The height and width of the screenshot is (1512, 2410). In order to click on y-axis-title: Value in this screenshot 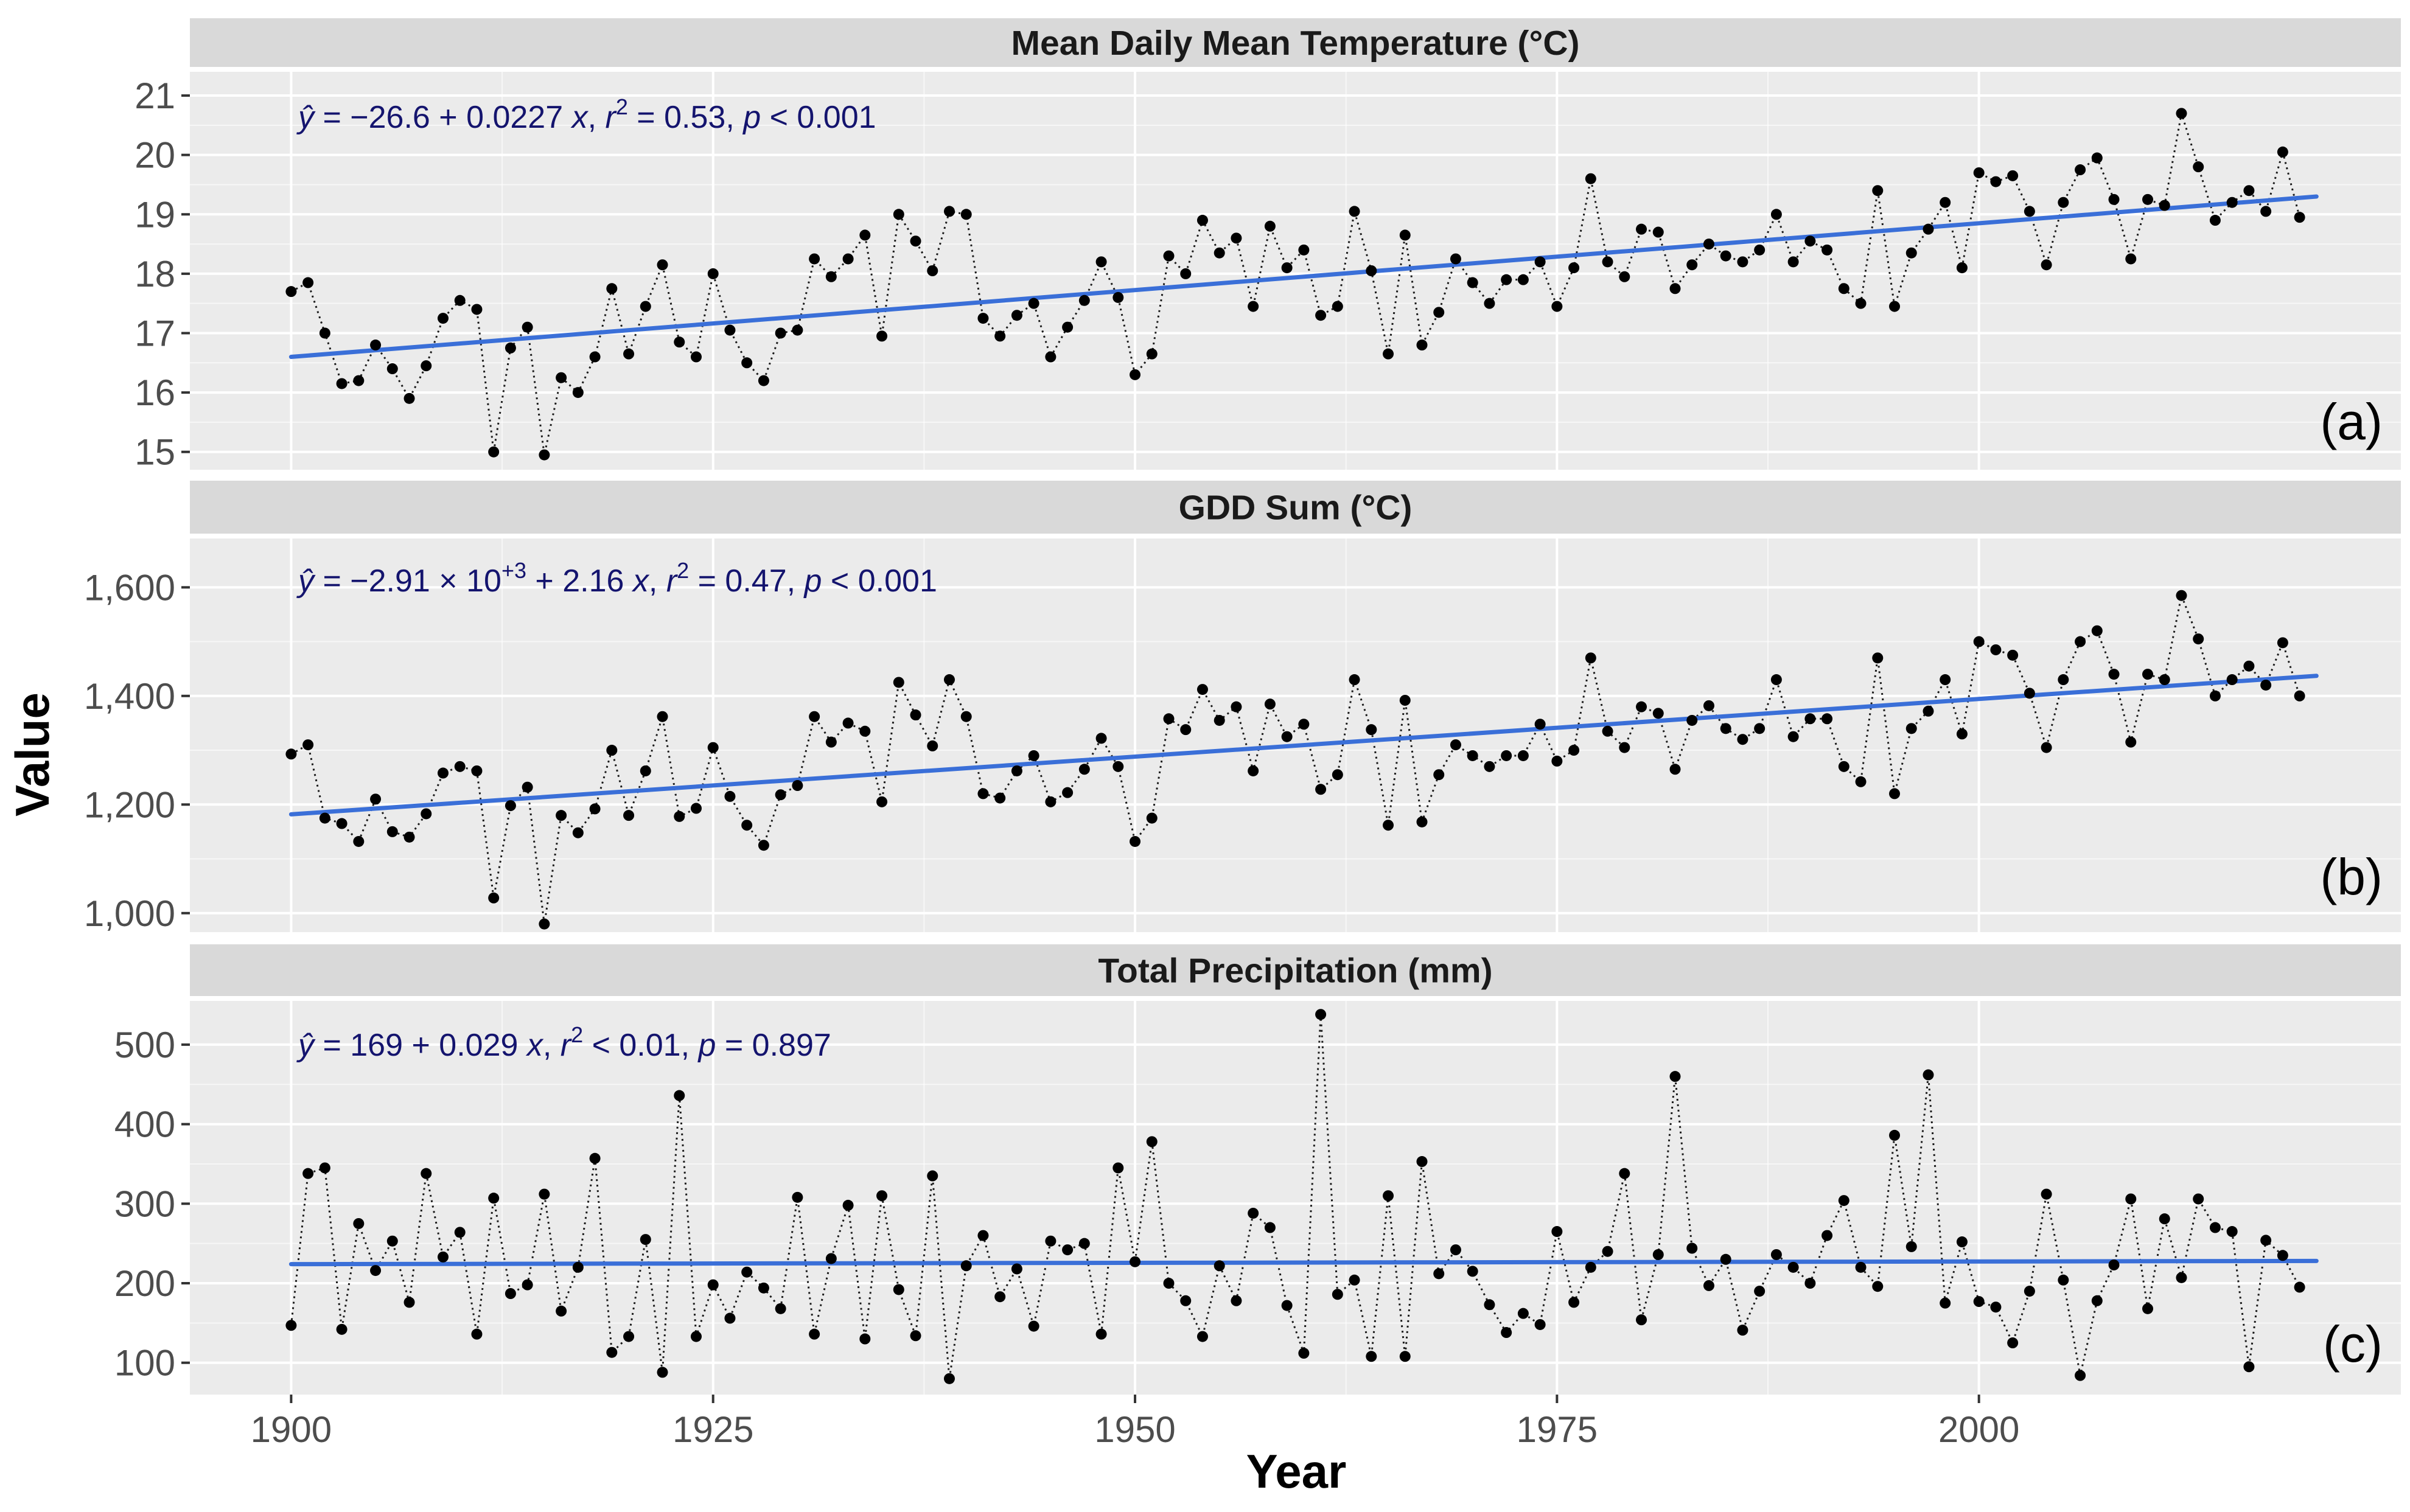, I will do `click(32, 754)`.